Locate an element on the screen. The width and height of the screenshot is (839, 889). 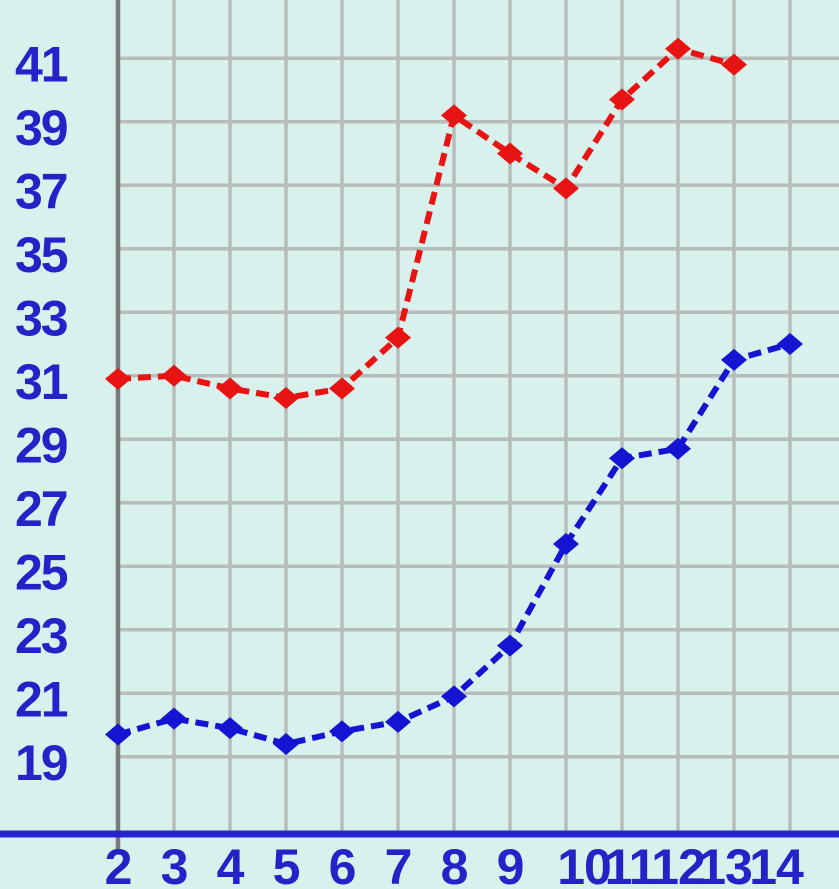
y-tick-label: 29 is located at coordinates (41, 445).